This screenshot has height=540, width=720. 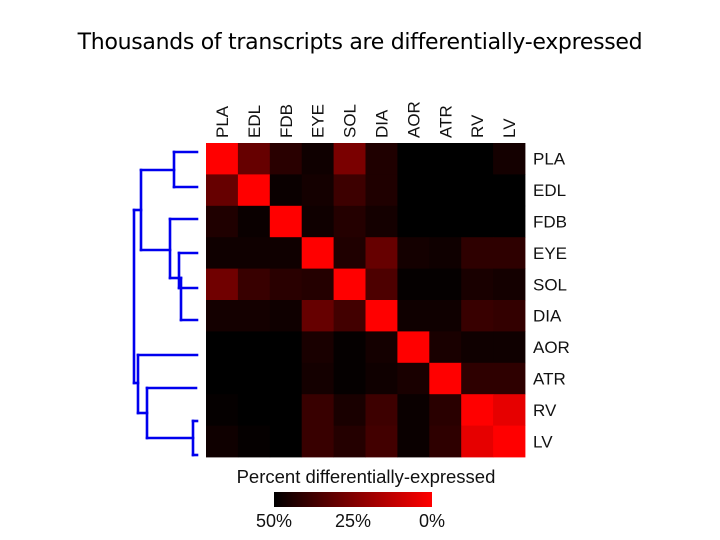 What do you see at coordinates (543, 441) in the screenshot?
I see `row-label: LV` at bounding box center [543, 441].